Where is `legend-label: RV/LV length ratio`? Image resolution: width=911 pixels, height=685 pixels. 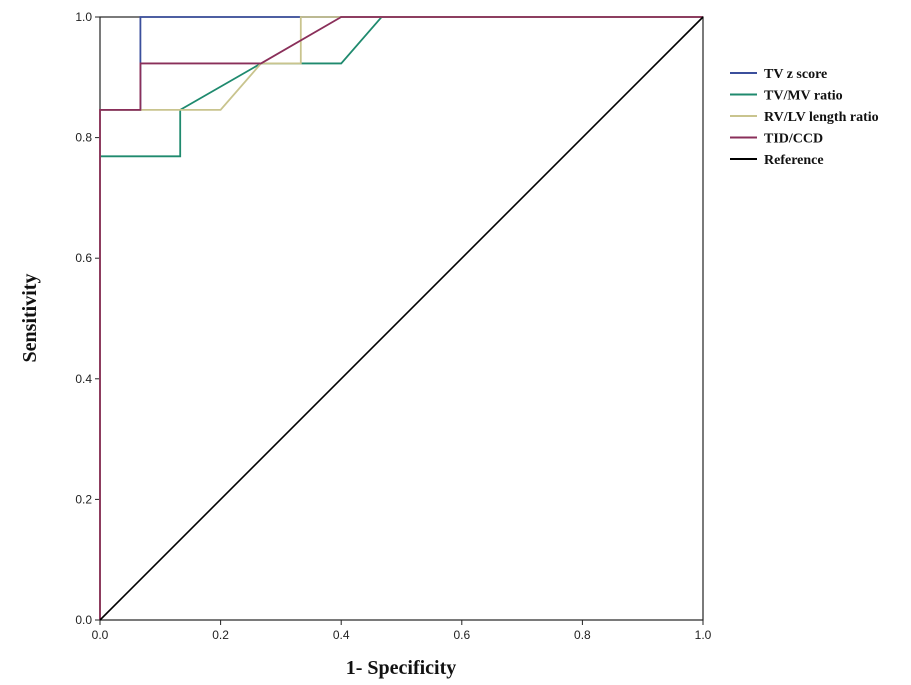 legend-label: RV/LV length ratio is located at coordinates (821, 117).